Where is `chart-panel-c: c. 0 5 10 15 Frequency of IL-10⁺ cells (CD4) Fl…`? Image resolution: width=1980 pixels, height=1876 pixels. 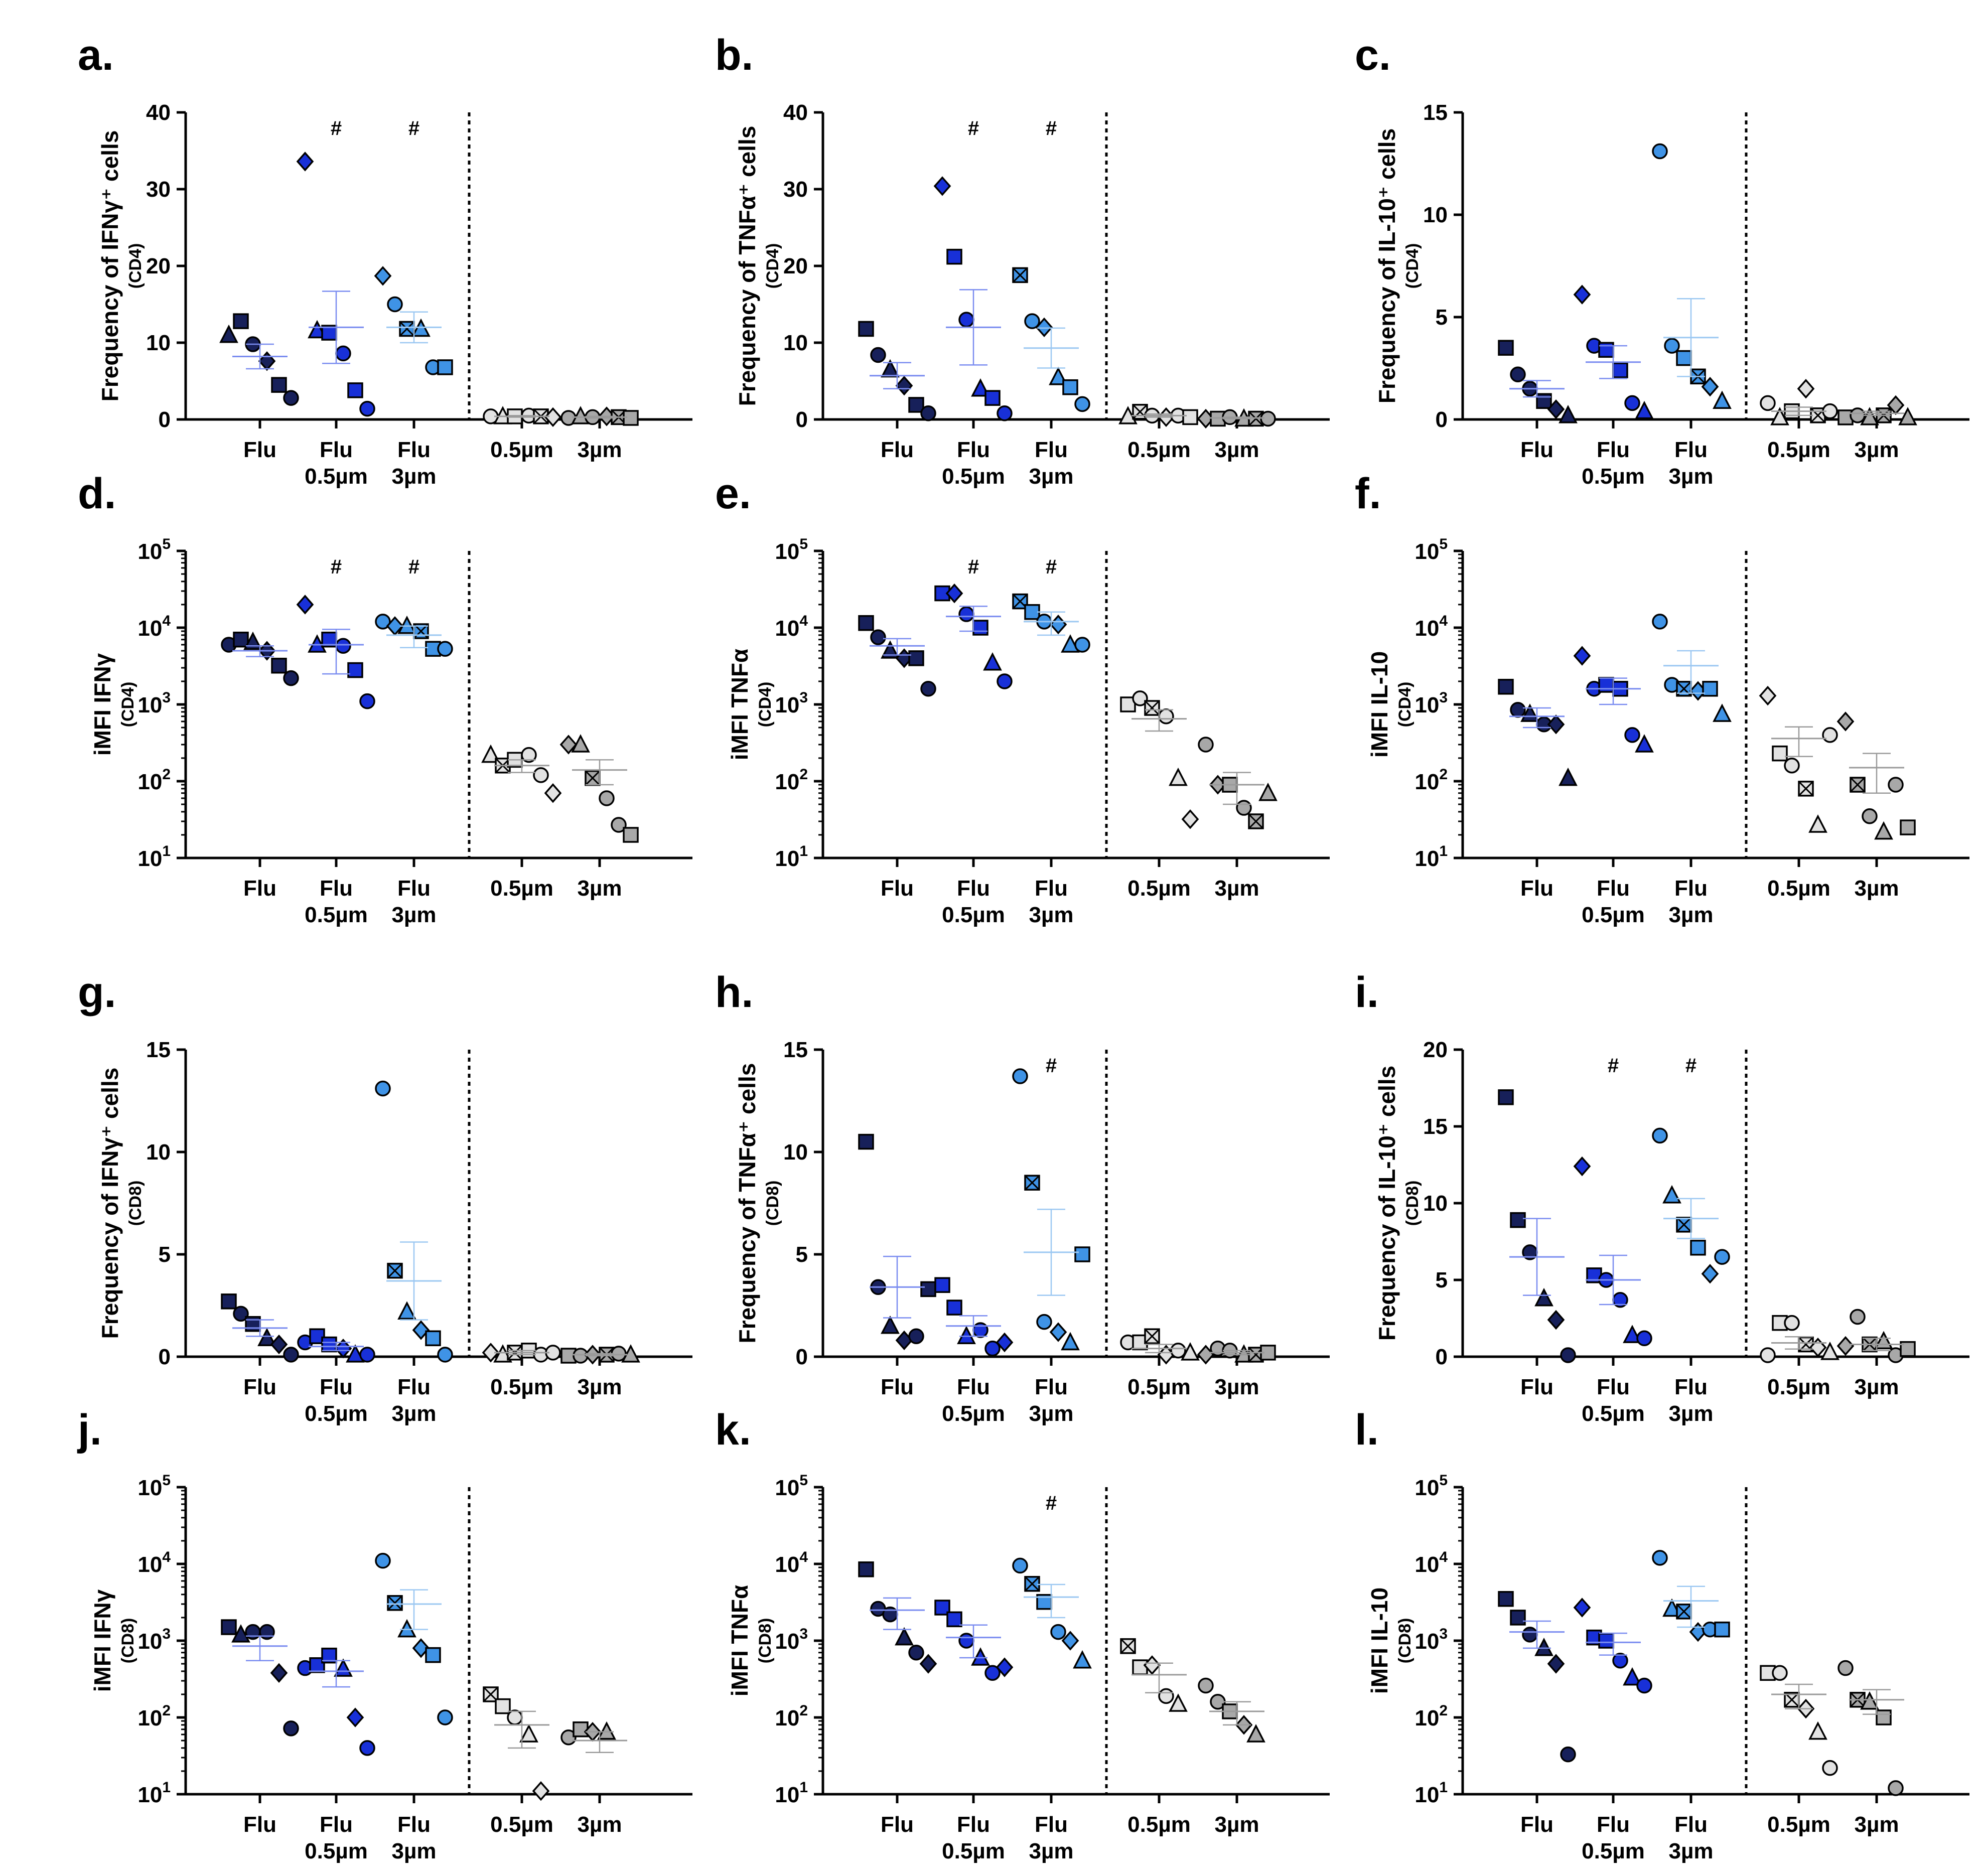
chart-panel-c: c. 0 5 10 15 Frequency of IL-10⁺ cells (CD4) Fl… is located at coordinates (1662, 260).